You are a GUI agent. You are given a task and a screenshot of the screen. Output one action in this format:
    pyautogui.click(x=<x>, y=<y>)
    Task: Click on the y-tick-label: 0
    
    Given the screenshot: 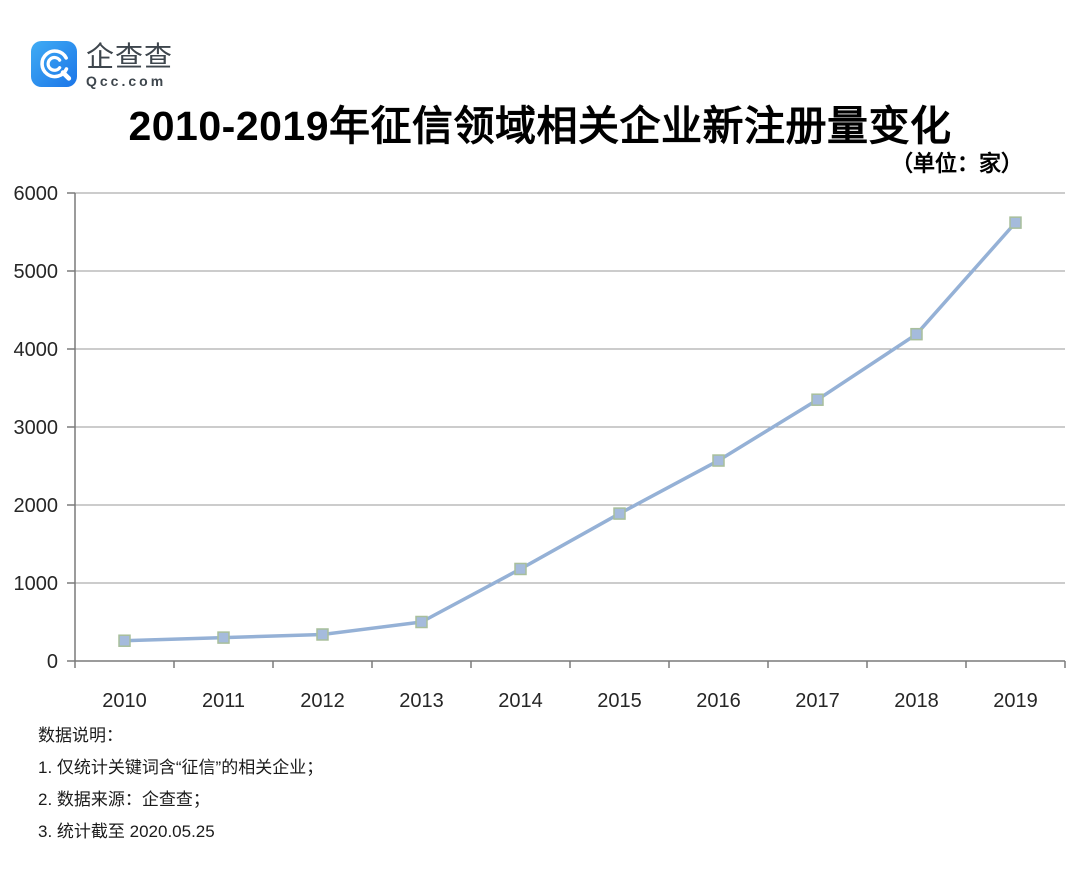 What is the action you would take?
    pyautogui.click(x=52, y=662)
    